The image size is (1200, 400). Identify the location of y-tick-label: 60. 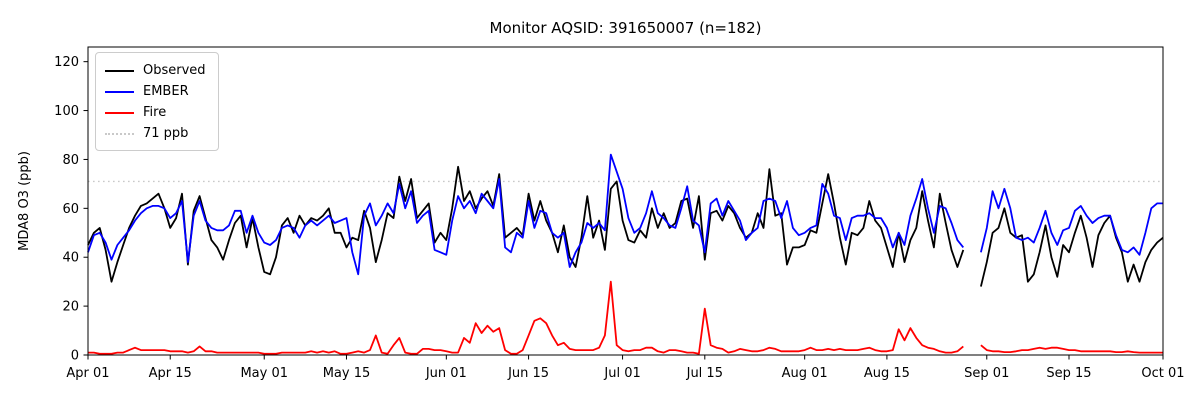
(70, 209).